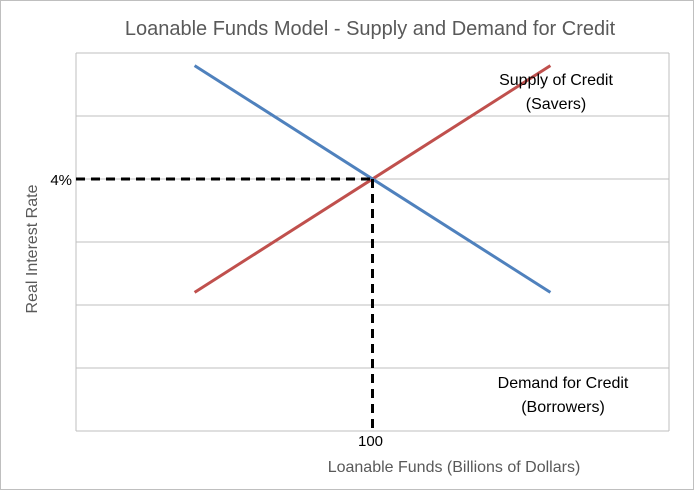 This screenshot has height=490, width=694. What do you see at coordinates (556, 104) in the screenshot?
I see `supply-annotation-line-2: (Savers)` at bounding box center [556, 104].